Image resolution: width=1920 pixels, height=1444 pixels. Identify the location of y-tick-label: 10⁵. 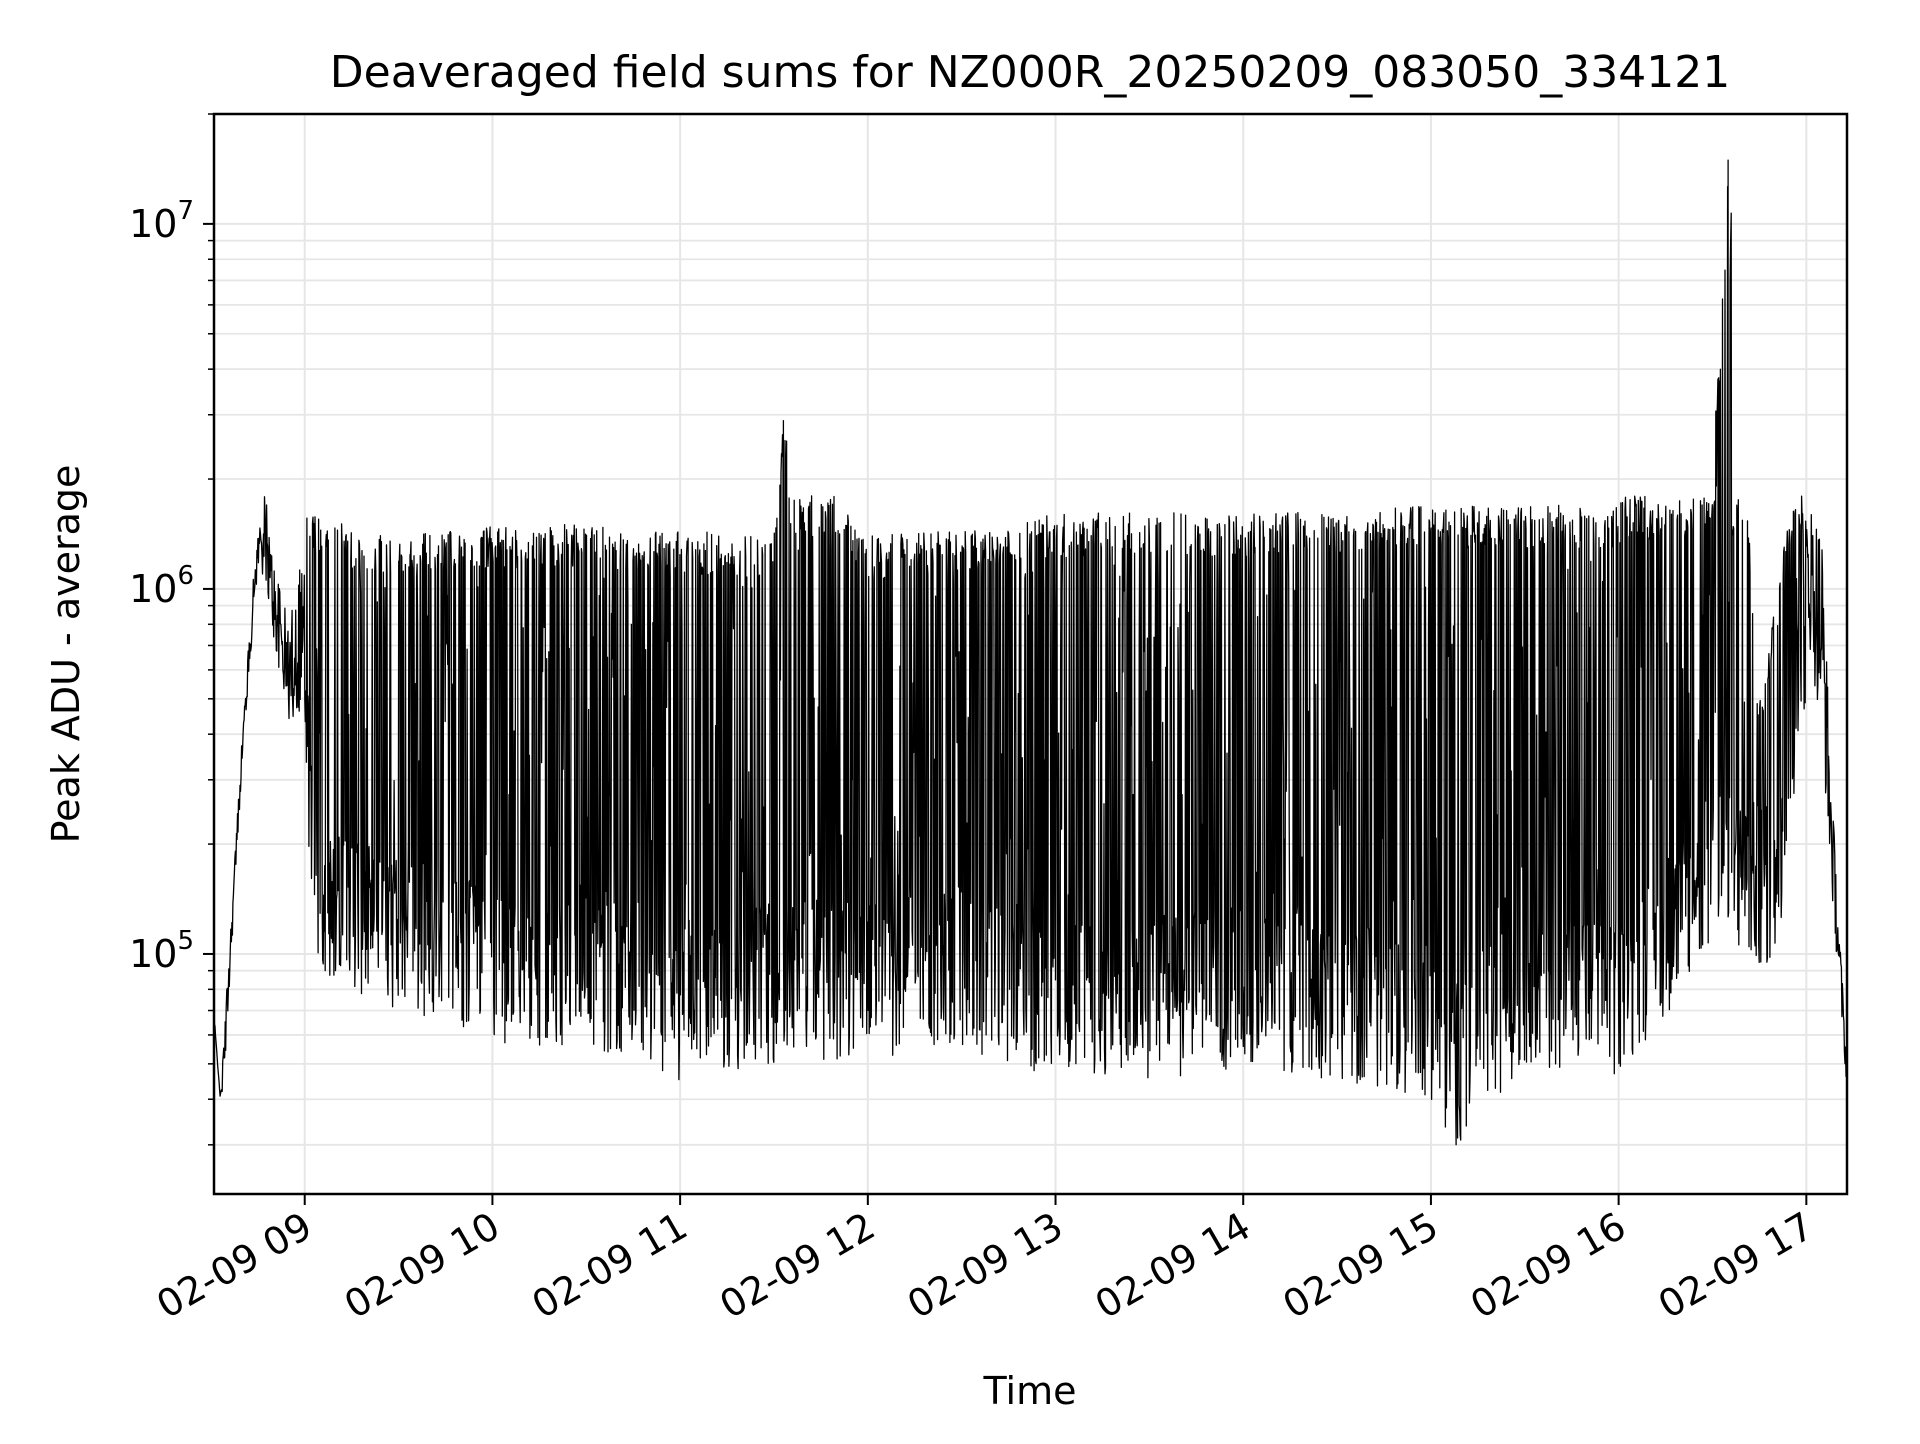
(161, 951).